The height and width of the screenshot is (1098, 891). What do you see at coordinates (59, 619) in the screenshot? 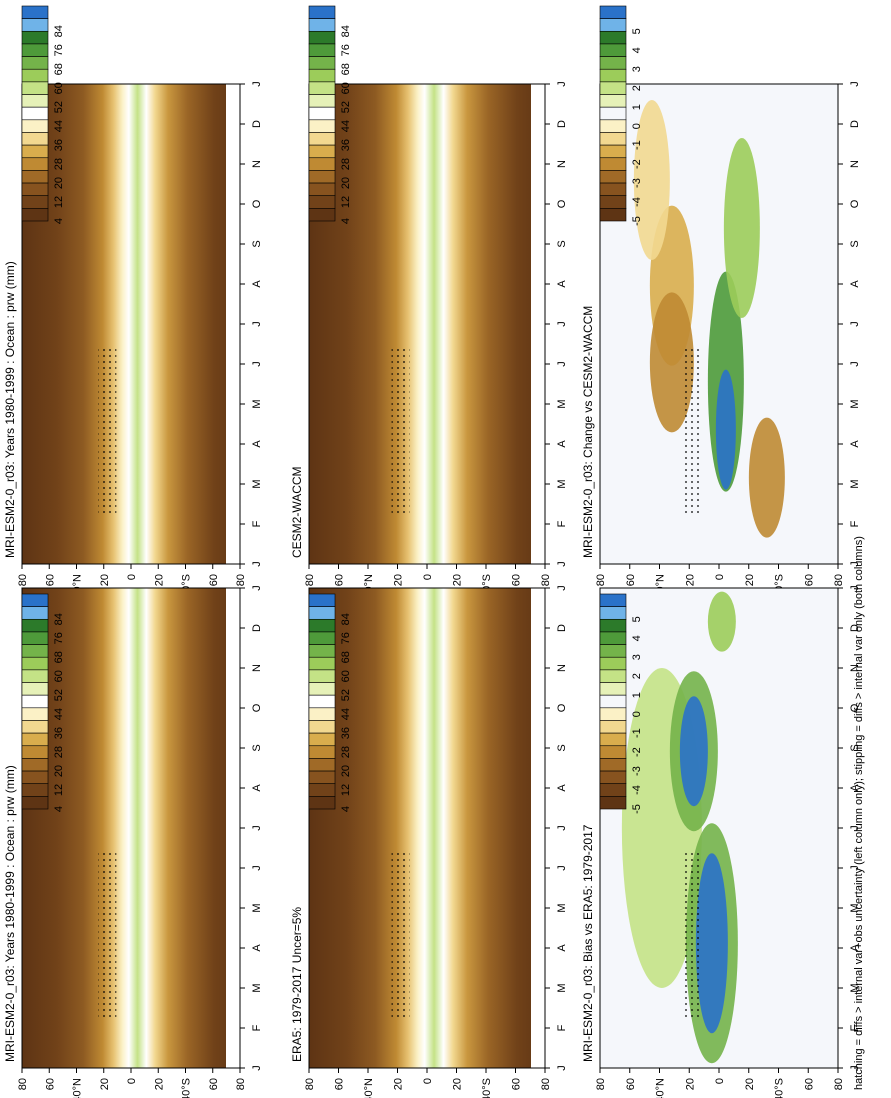
I see `colorbar-label: 84` at bounding box center [59, 619].